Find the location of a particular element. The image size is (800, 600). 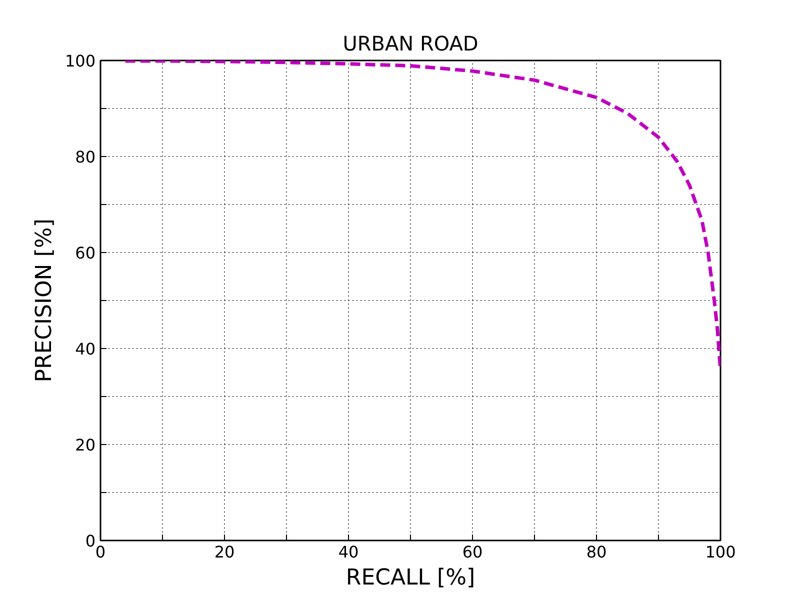

x-tick-label: 100 is located at coordinates (720, 552).